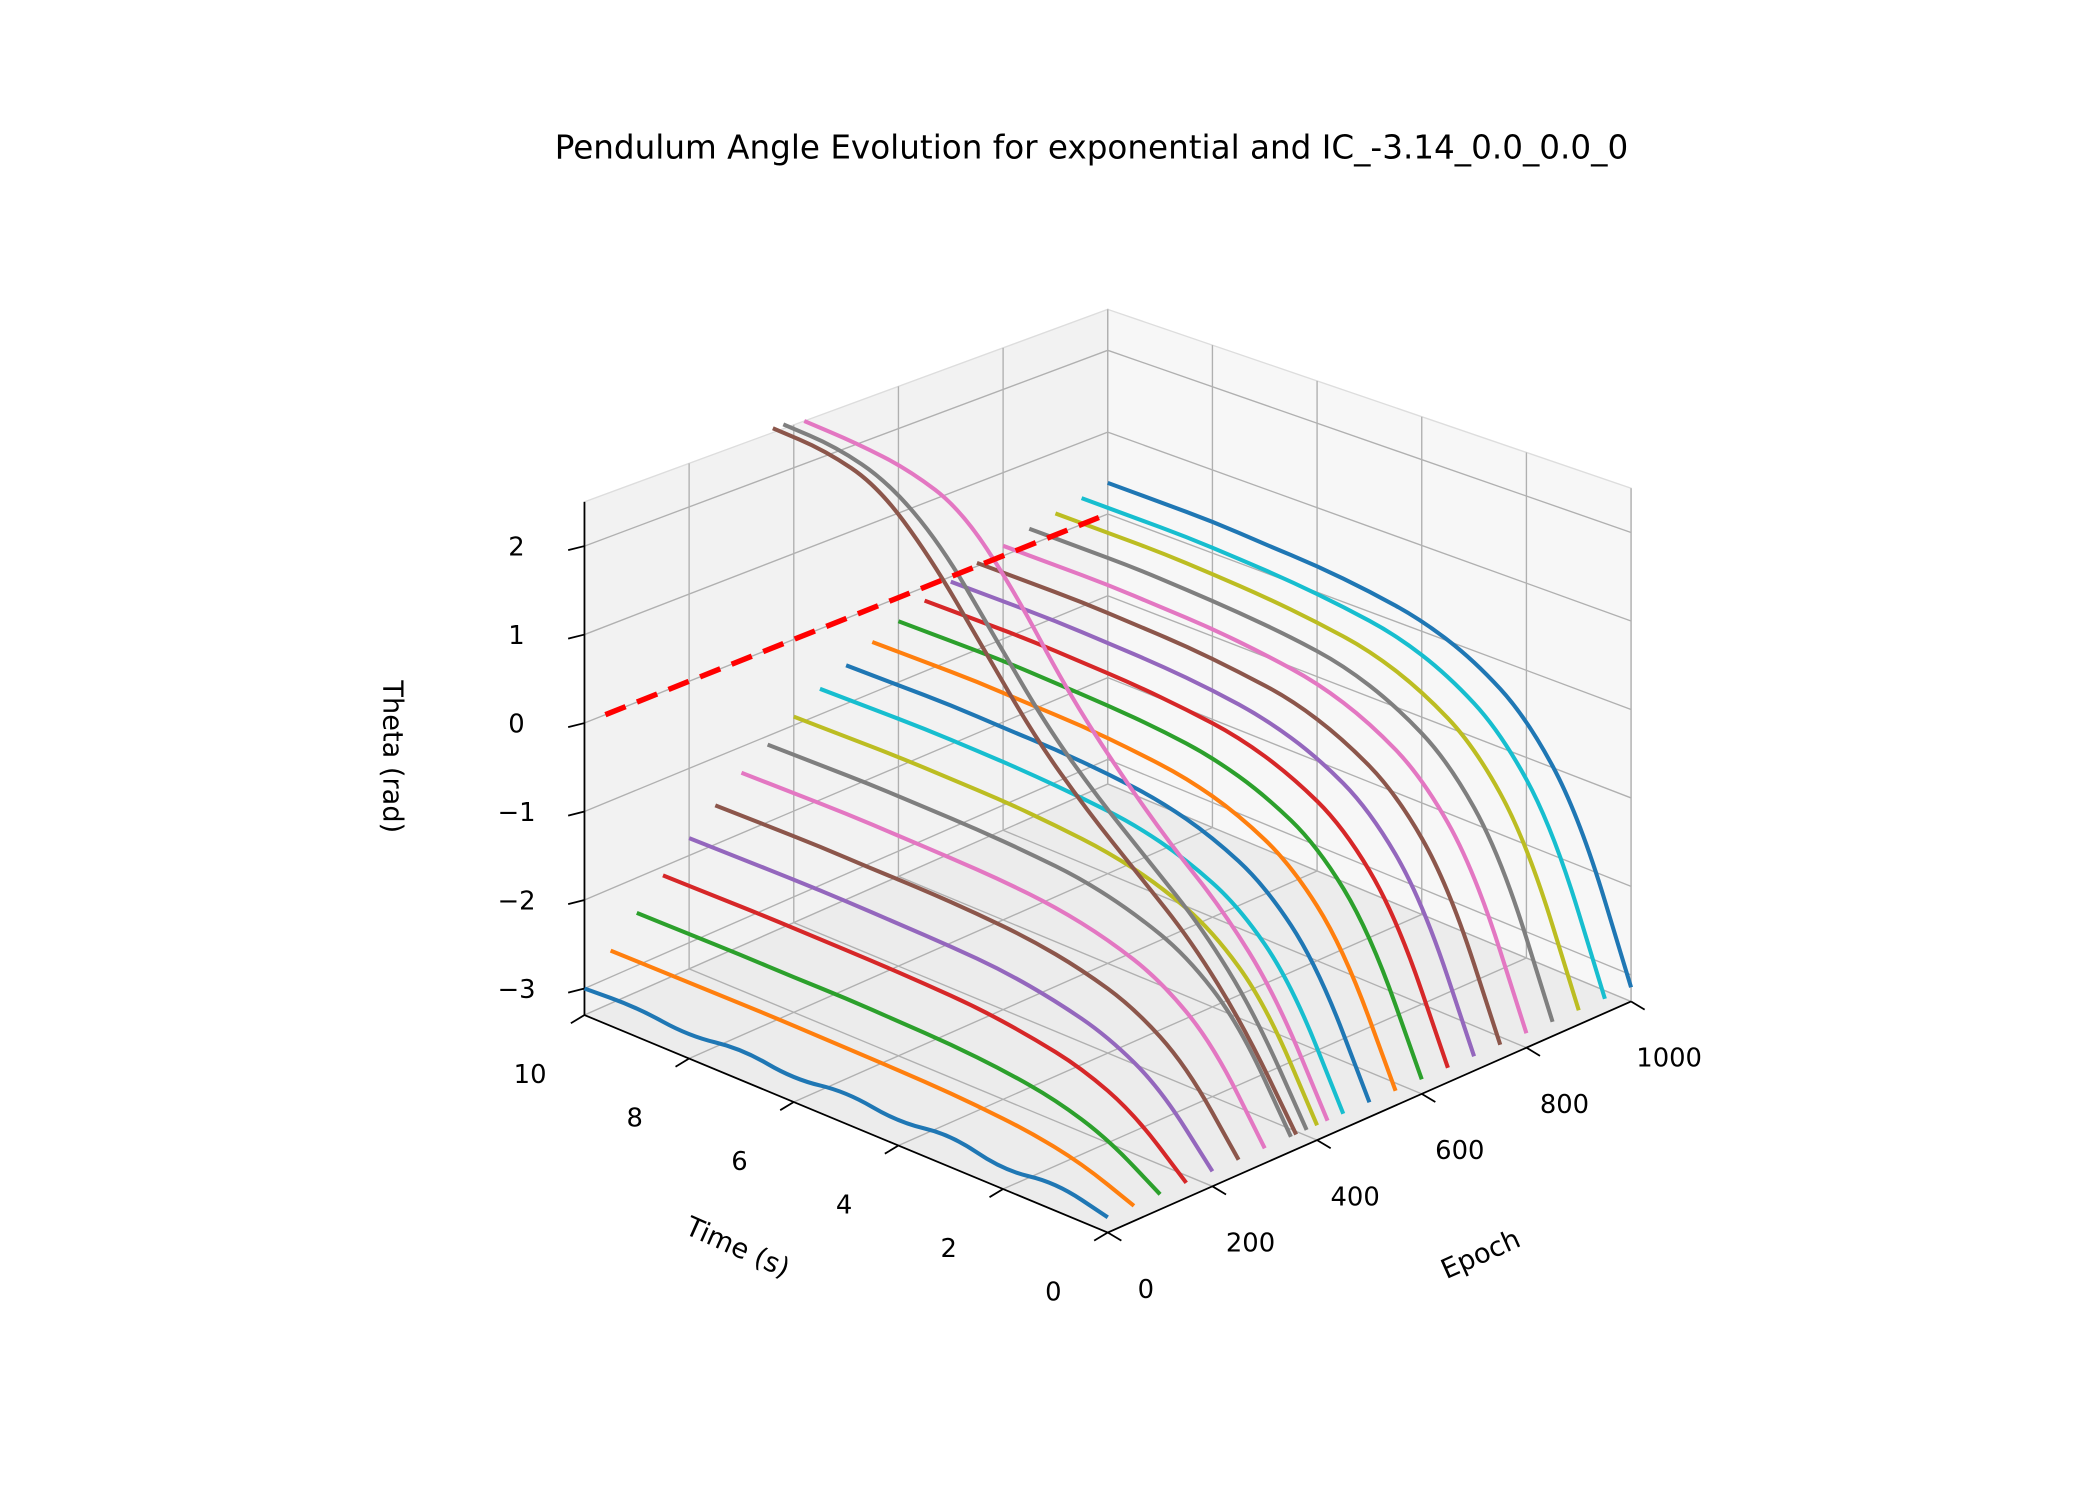 Image resolution: width=2100 pixels, height=1500 pixels. Describe the element at coordinates (391, 756) in the screenshot. I see `z-axis-label: Theta (rad)` at that location.